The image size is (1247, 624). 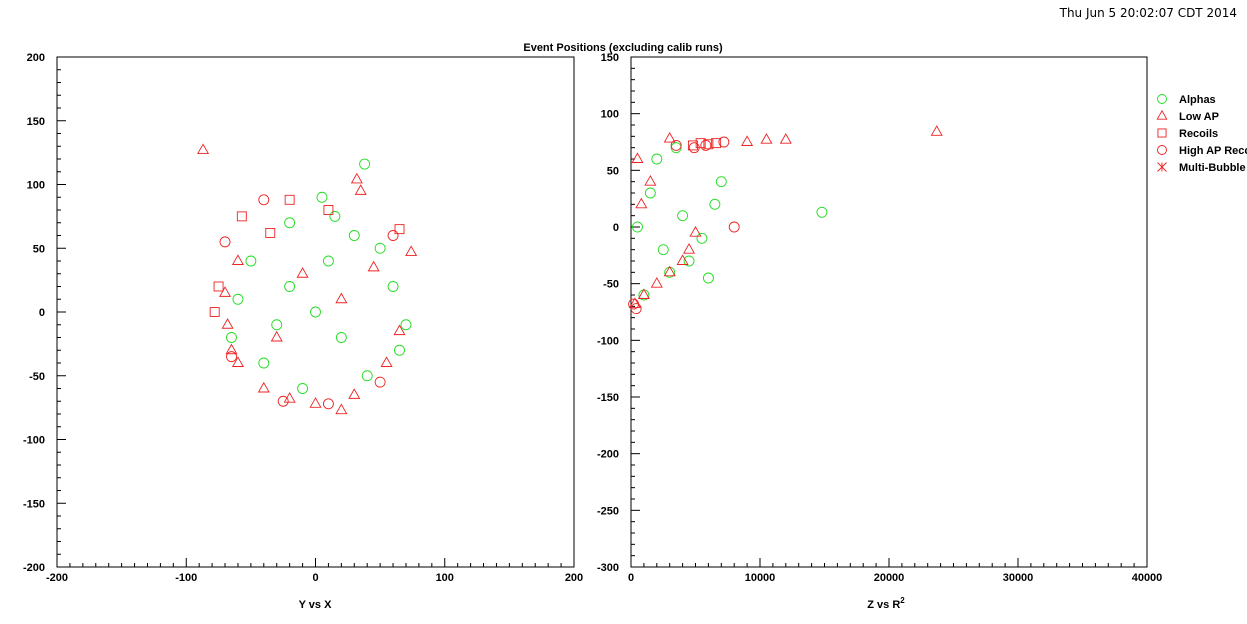 I want to click on legend-label-high-ap-recoils: High AP Recoils, so click(x=1213, y=151).